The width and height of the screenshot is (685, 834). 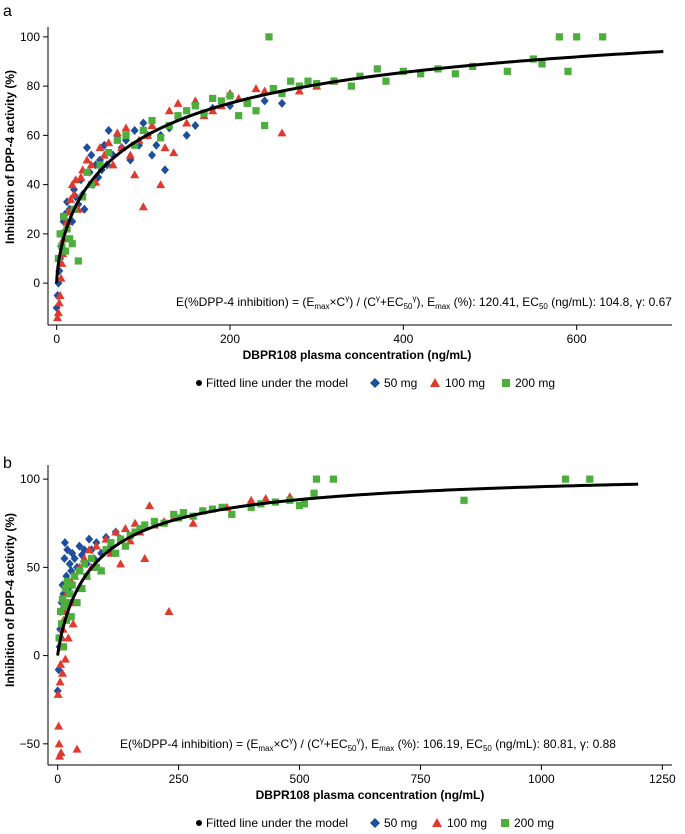 I want to click on x-tick-label: 1000, so click(x=541, y=779).